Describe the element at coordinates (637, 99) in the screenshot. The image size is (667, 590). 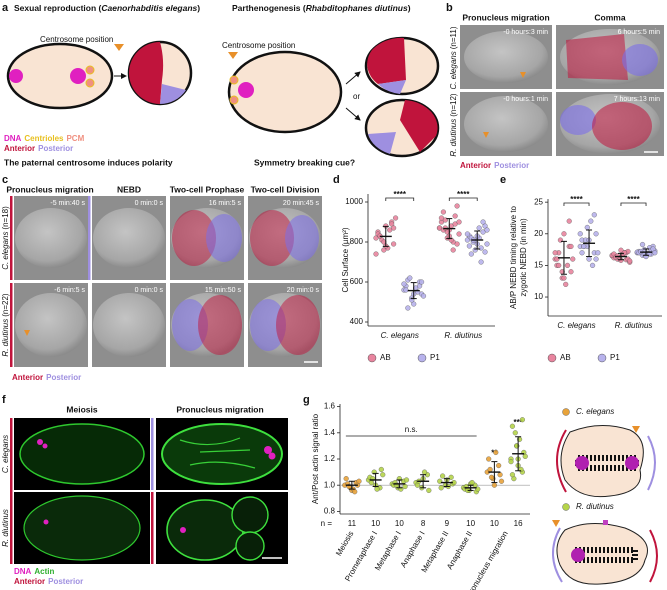
I see `timestamp: 7 hours:13 min` at that location.